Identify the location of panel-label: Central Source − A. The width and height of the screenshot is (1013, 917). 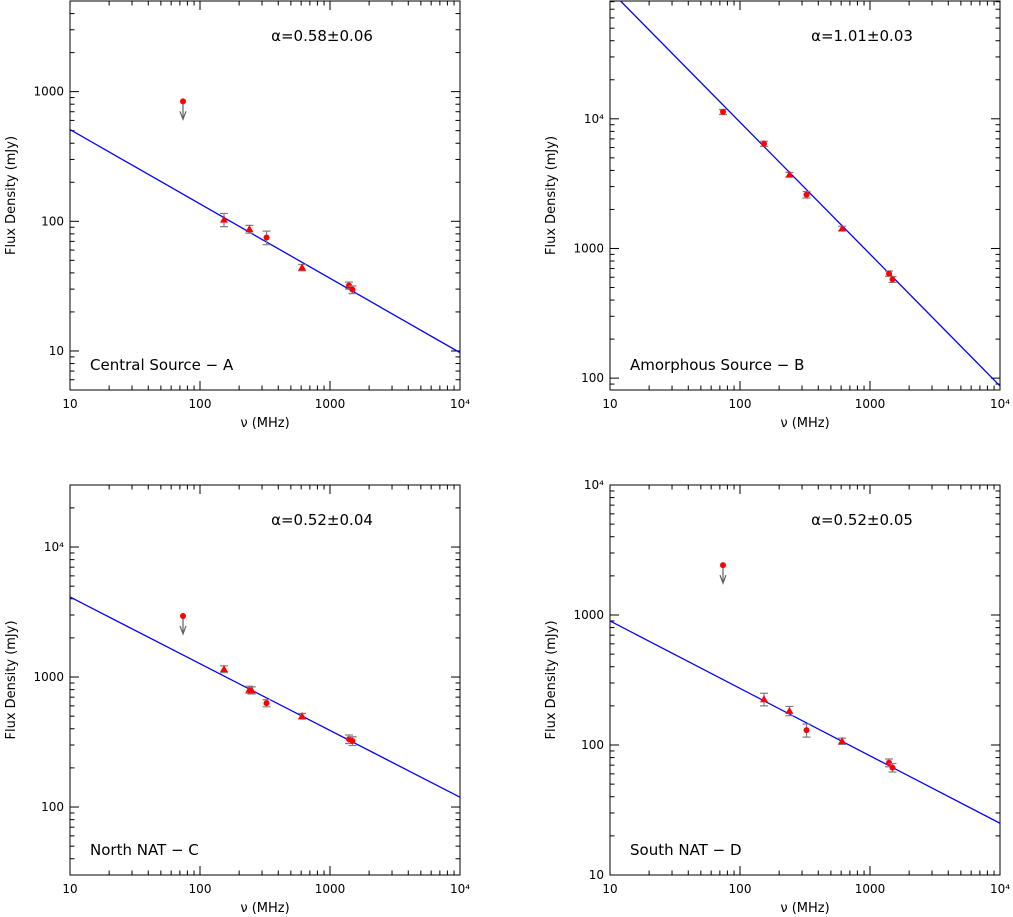
(162, 365).